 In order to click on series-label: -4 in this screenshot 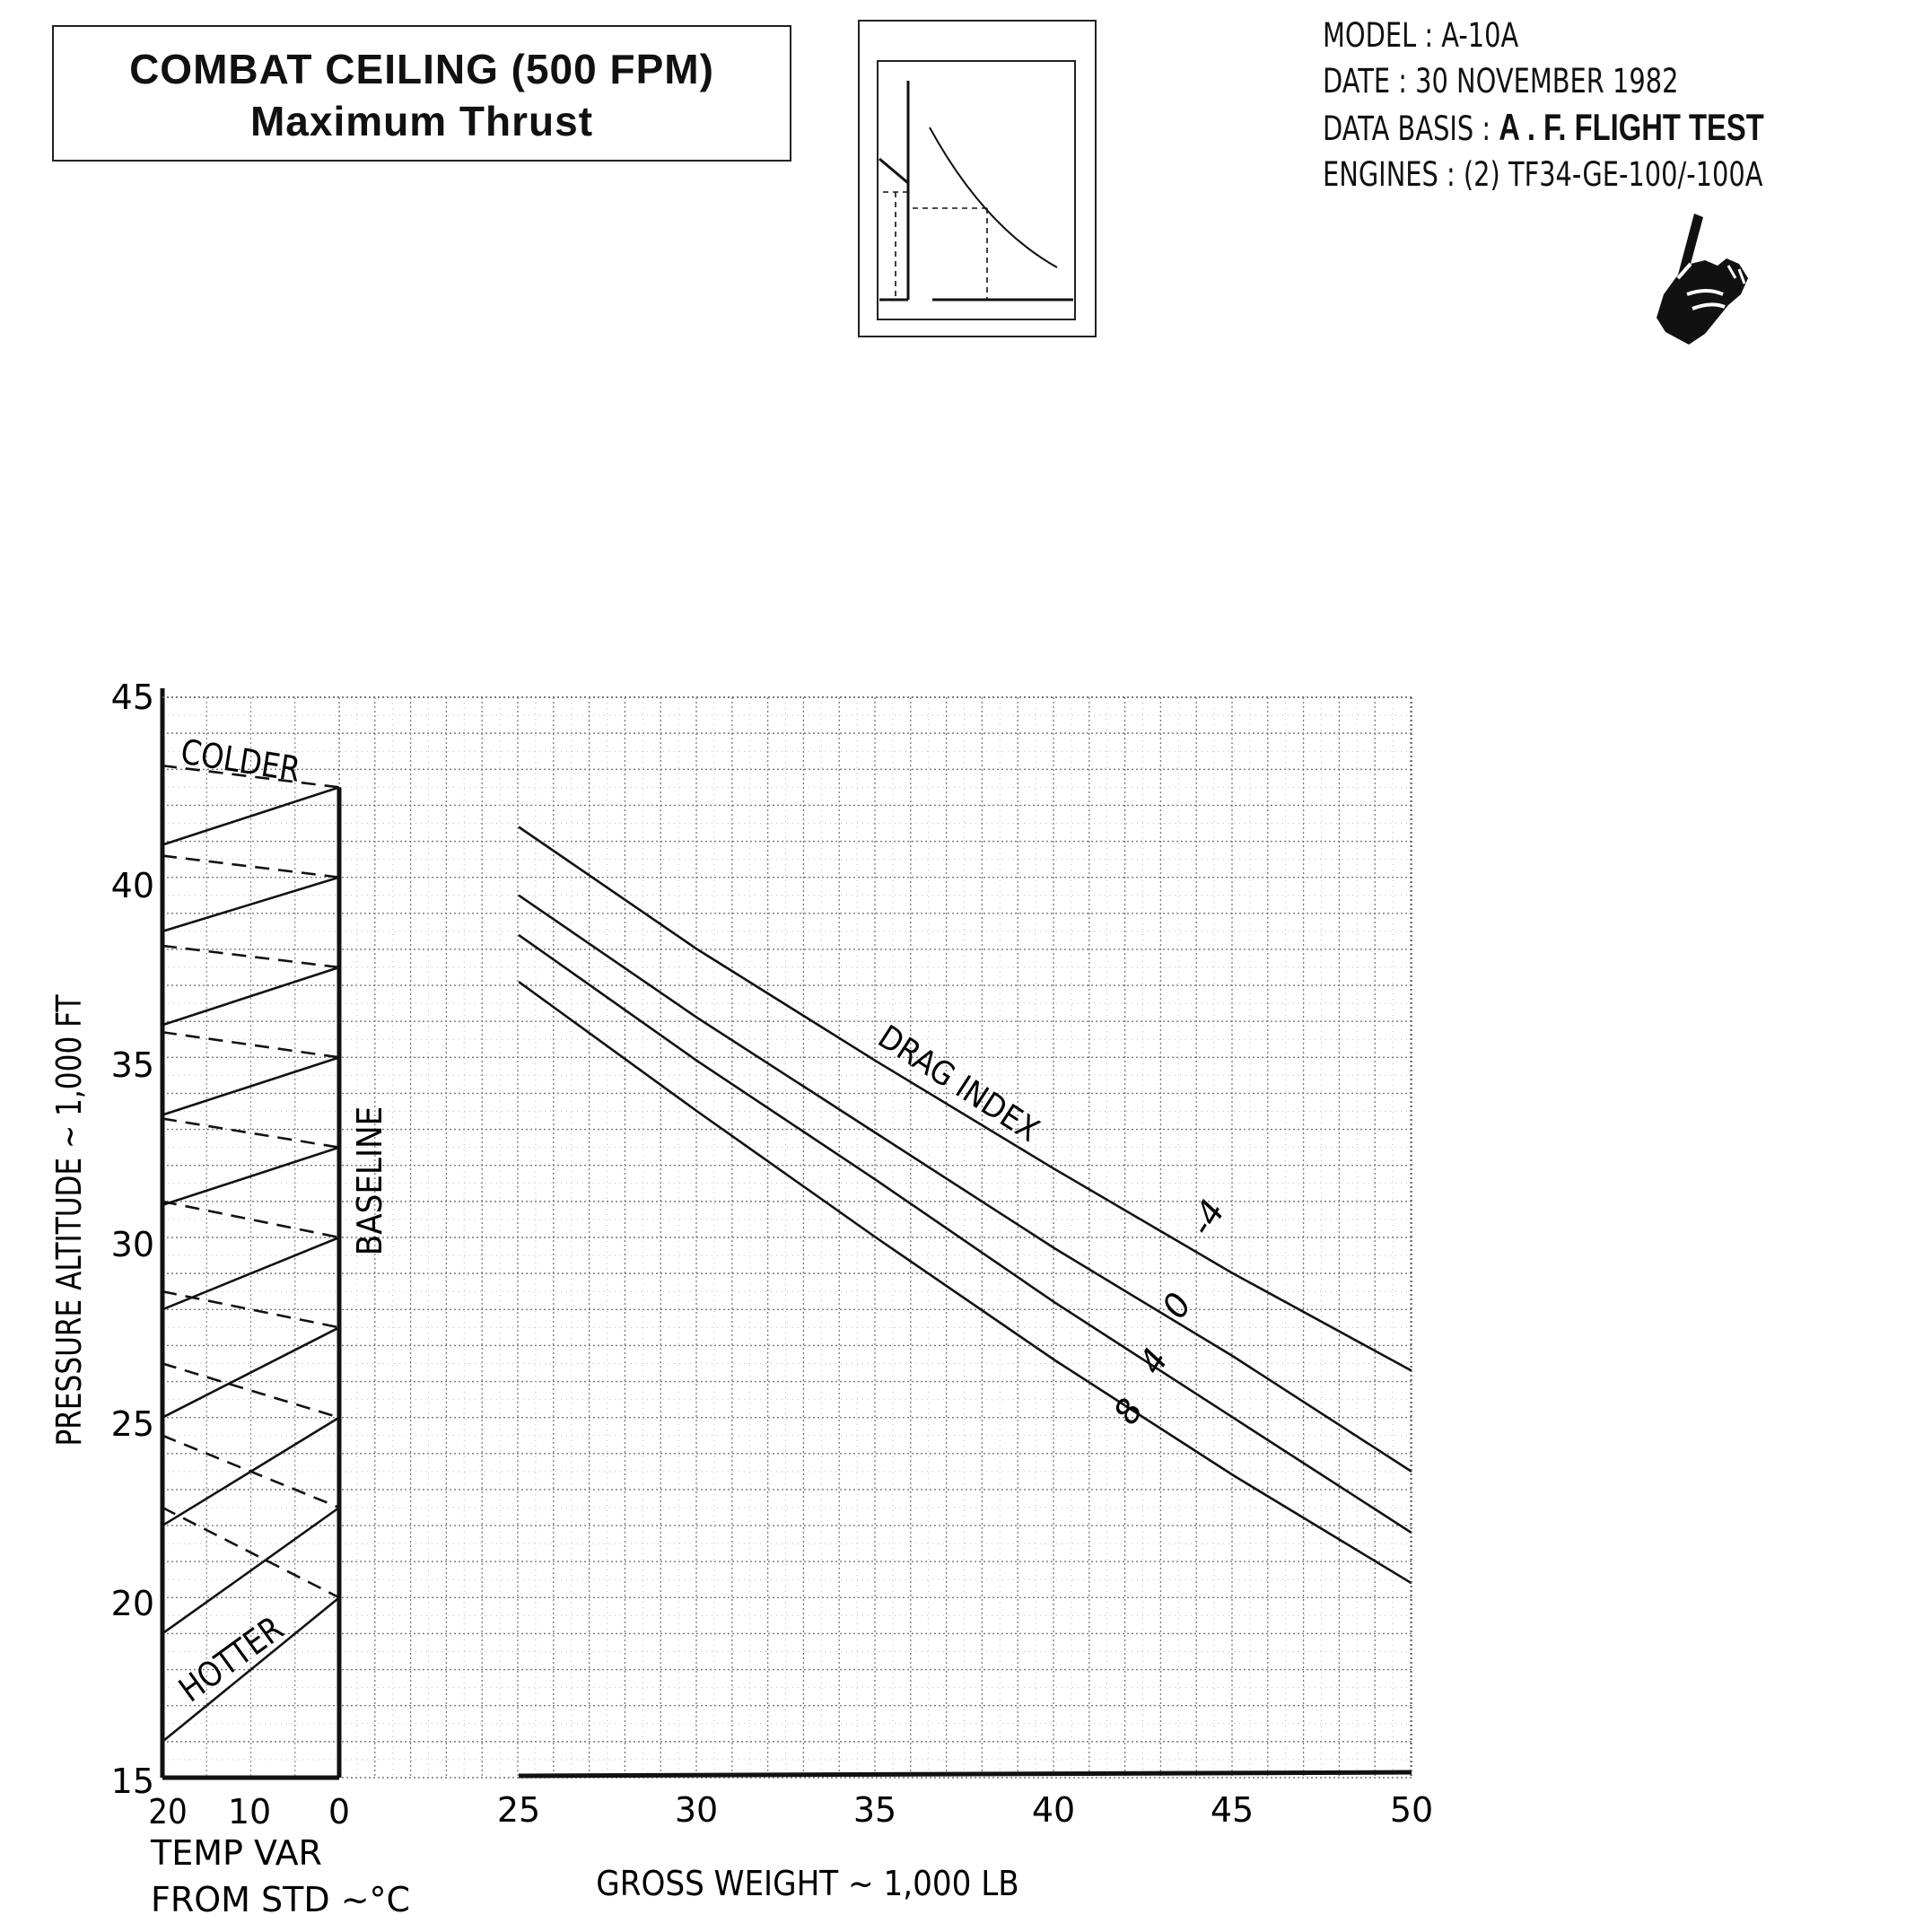, I will do `click(1206, 1218)`.